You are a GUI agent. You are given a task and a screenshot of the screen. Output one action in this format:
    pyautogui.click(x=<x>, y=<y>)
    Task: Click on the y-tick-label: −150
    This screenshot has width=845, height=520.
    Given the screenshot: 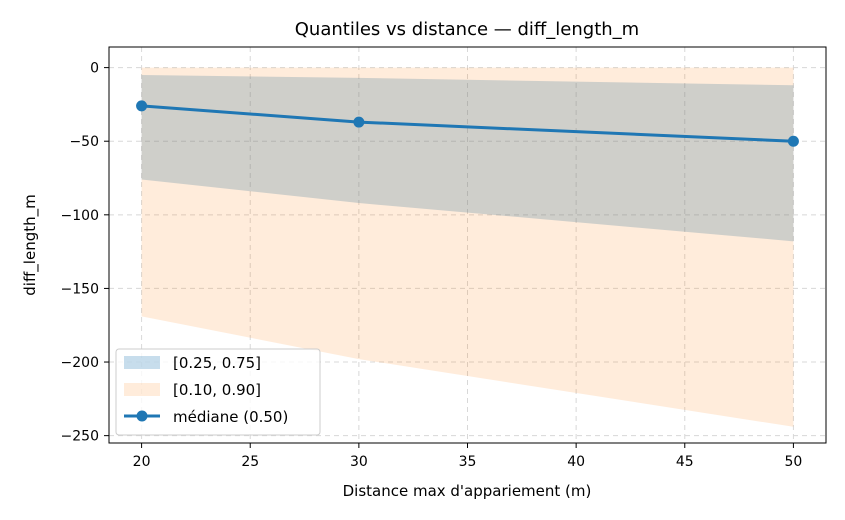 What is the action you would take?
    pyautogui.click(x=80, y=289)
    